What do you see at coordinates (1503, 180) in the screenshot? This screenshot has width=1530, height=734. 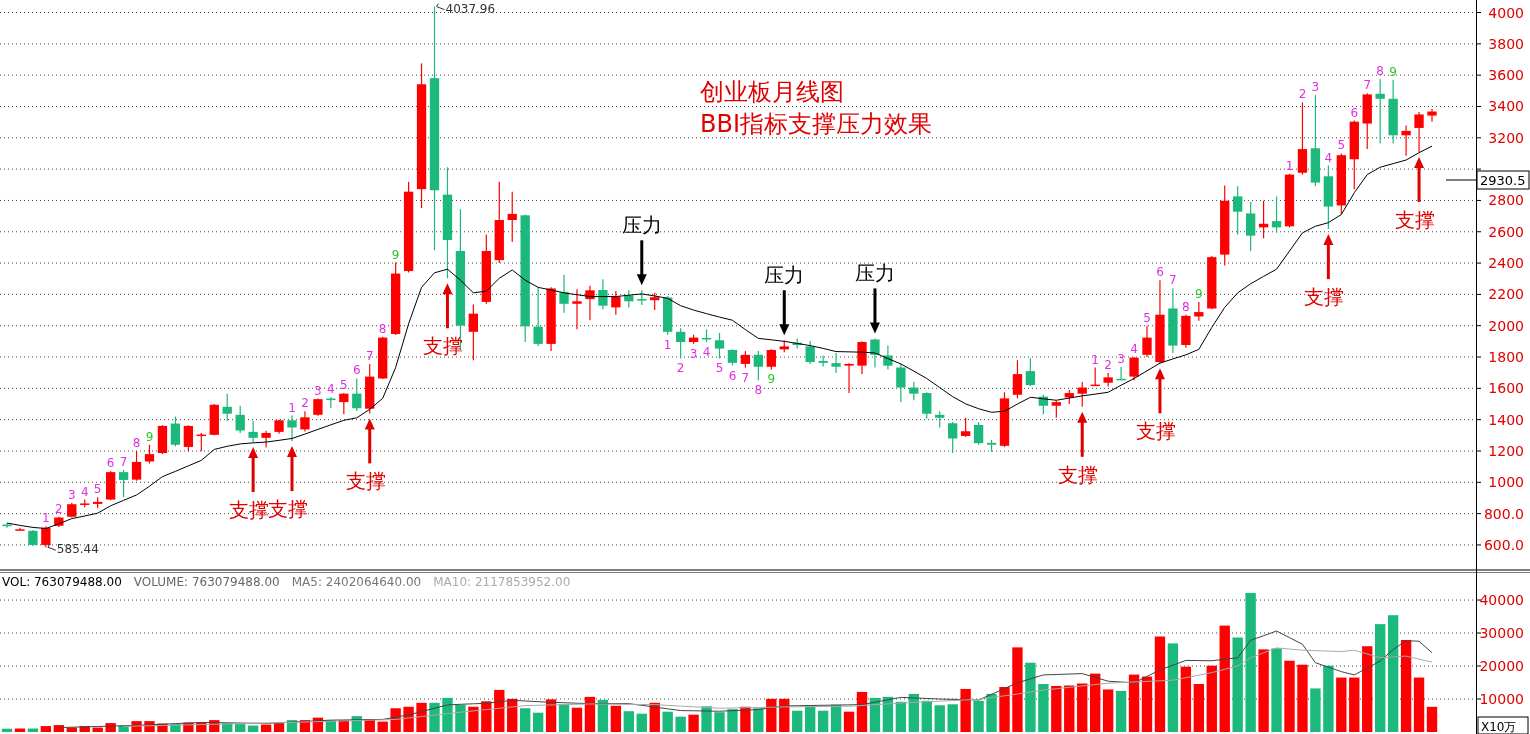 I see `ref-line-label: 2930.5` at bounding box center [1503, 180].